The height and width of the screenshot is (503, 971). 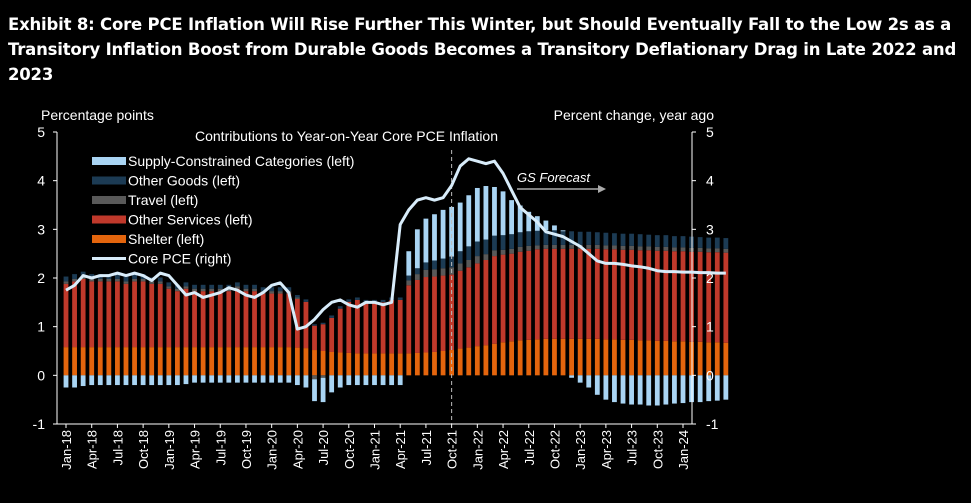 What do you see at coordinates (634, 115) in the screenshot?
I see `right-axis-title: Percent change, year ago` at bounding box center [634, 115].